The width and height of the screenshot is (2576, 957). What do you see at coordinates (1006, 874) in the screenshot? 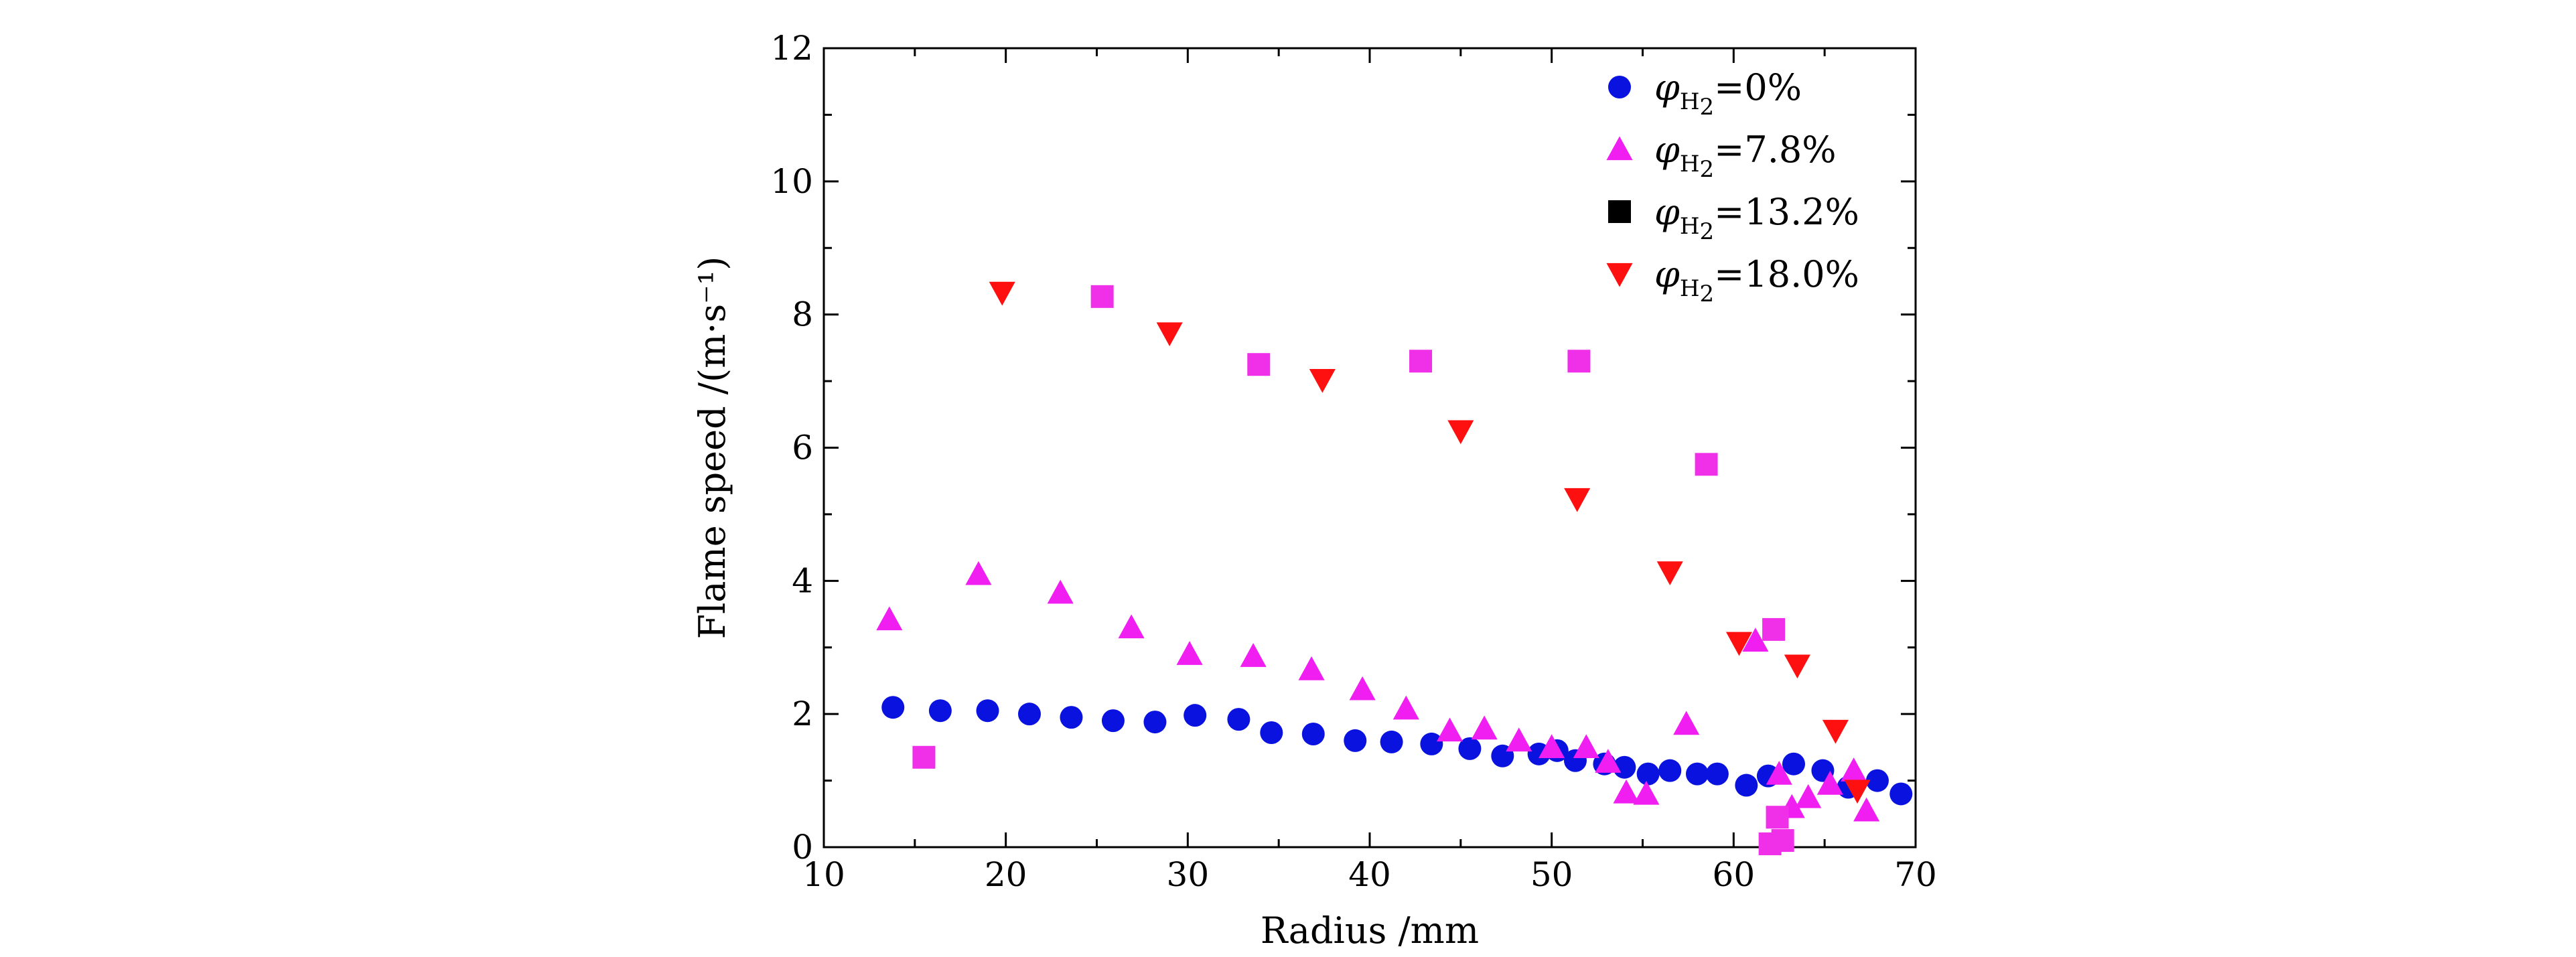
I see `x-tick-label: 20` at bounding box center [1006, 874].